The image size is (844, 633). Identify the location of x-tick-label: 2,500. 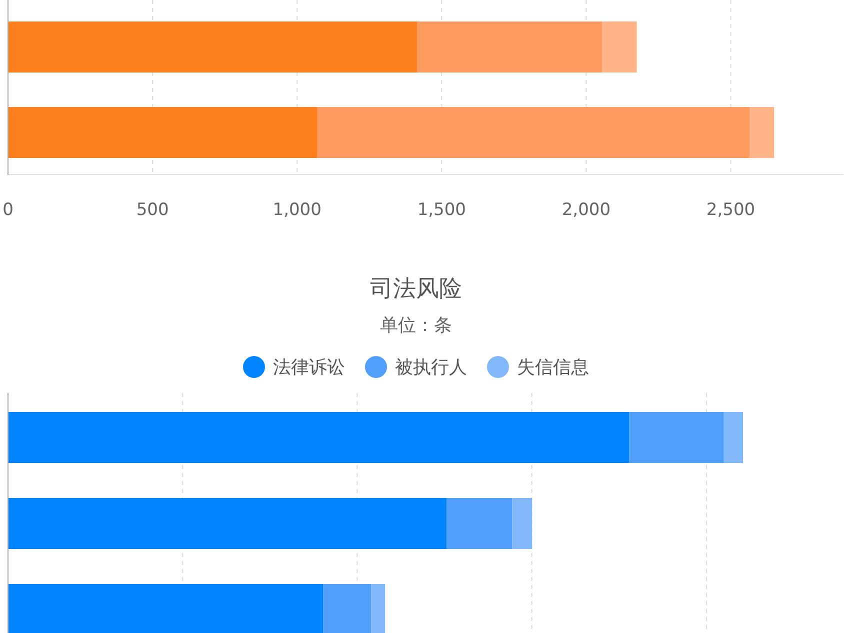
(731, 210).